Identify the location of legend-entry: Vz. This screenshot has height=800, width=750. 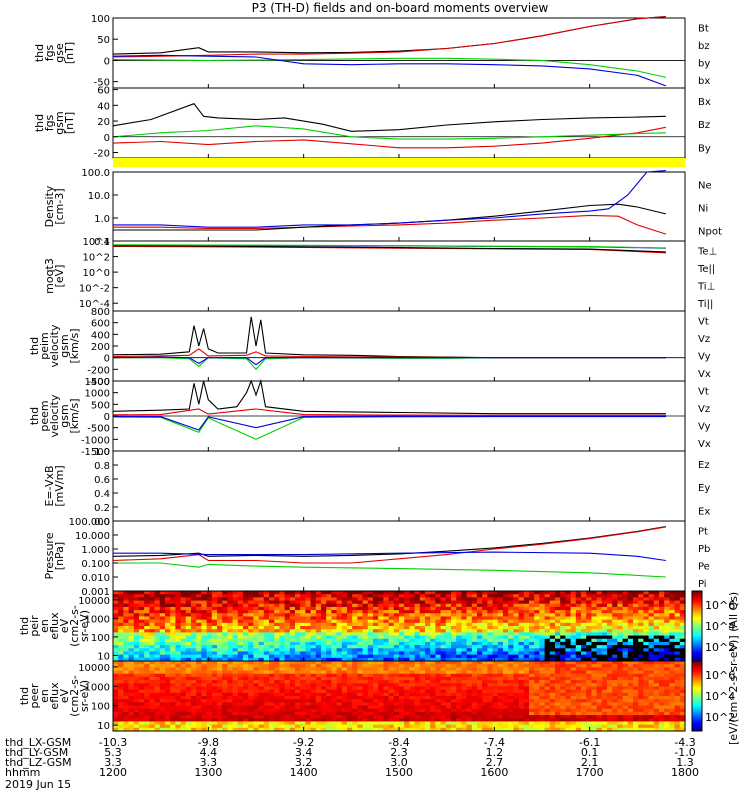
(704, 339).